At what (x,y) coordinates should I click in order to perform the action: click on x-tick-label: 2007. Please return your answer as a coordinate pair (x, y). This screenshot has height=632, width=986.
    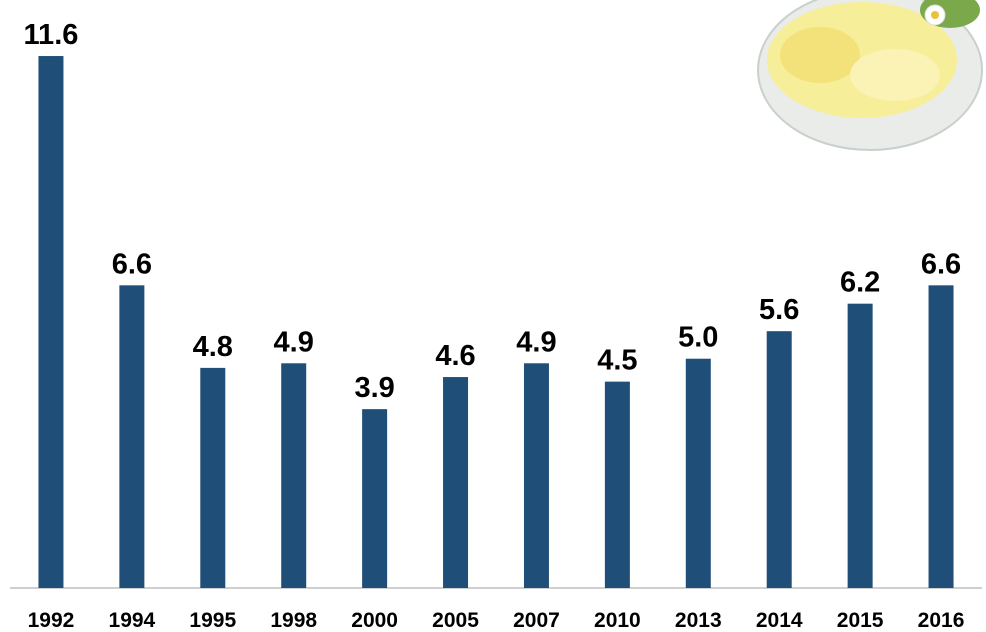
    Looking at the image, I should click on (536, 620).